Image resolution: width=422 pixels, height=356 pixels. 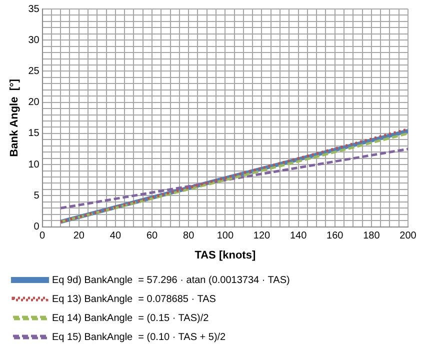 I want to click on y-tick-label: 0, so click(x=37, y=227).